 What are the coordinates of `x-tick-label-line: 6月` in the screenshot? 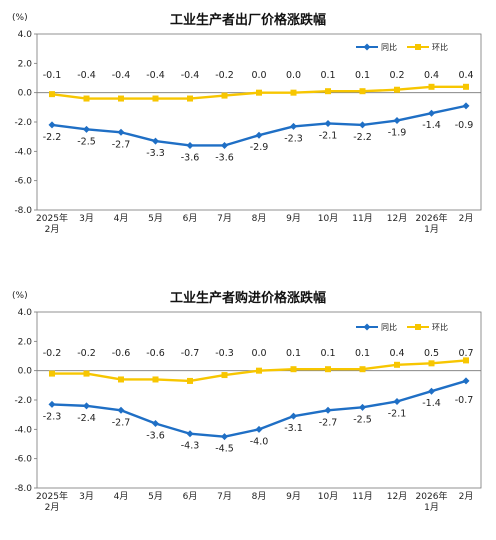 It's located at (190, 496).